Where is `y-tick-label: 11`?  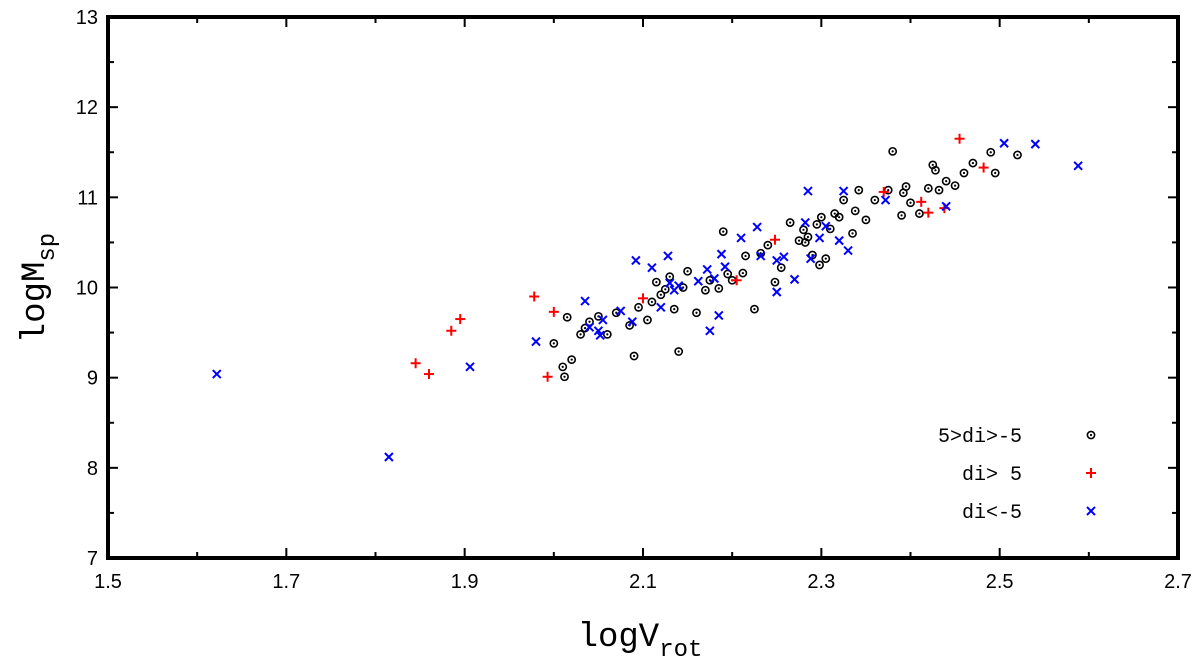
y-tick-label: 11 is located at coordinates (87, 198).